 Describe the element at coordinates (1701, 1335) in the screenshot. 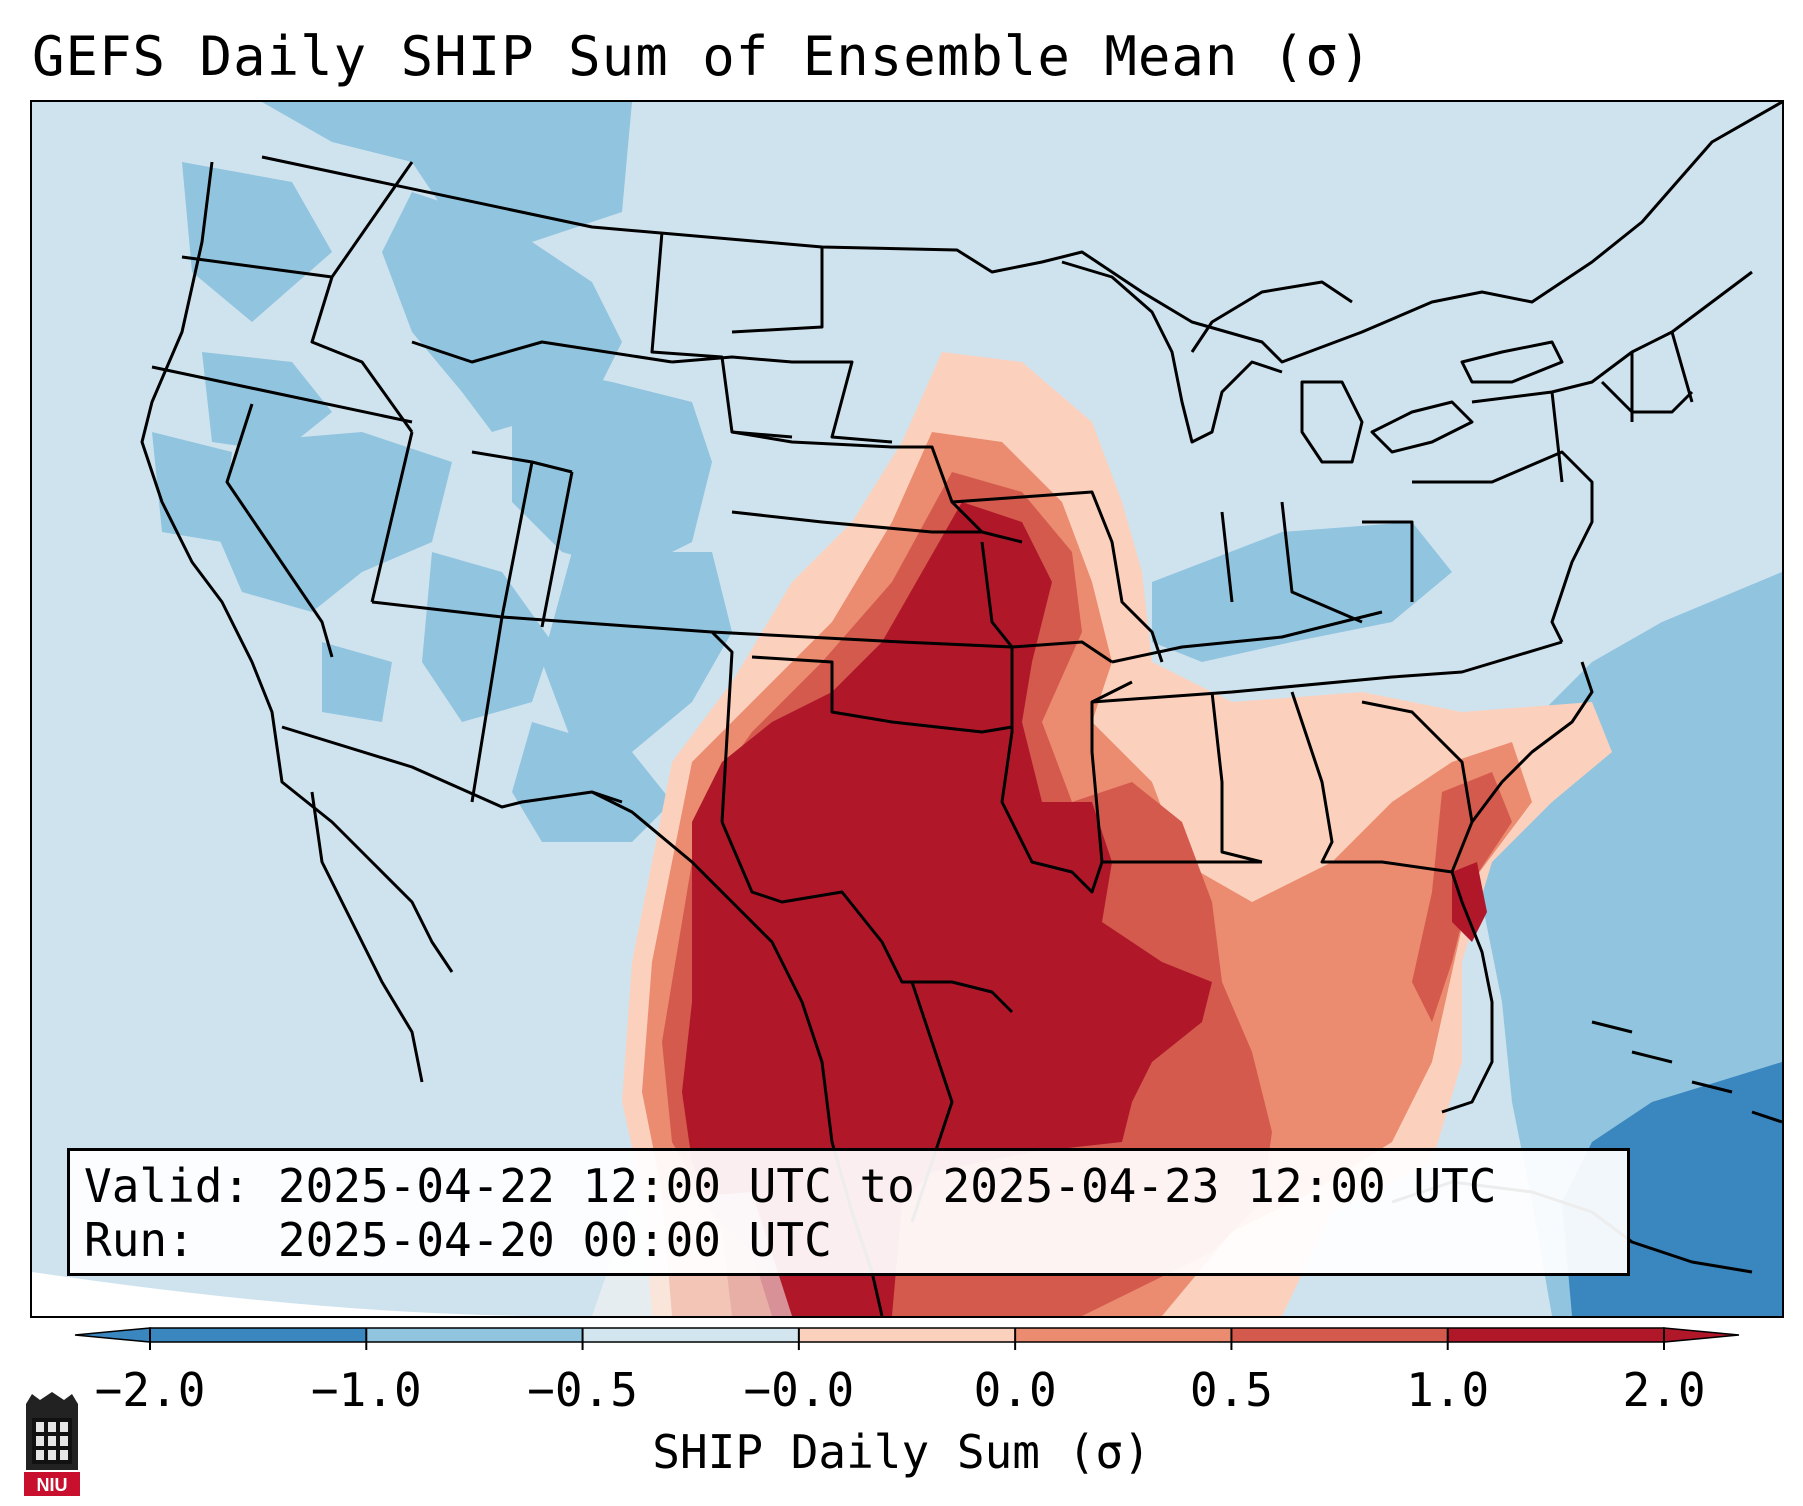

I see `colorbar-extend-high` at that location.